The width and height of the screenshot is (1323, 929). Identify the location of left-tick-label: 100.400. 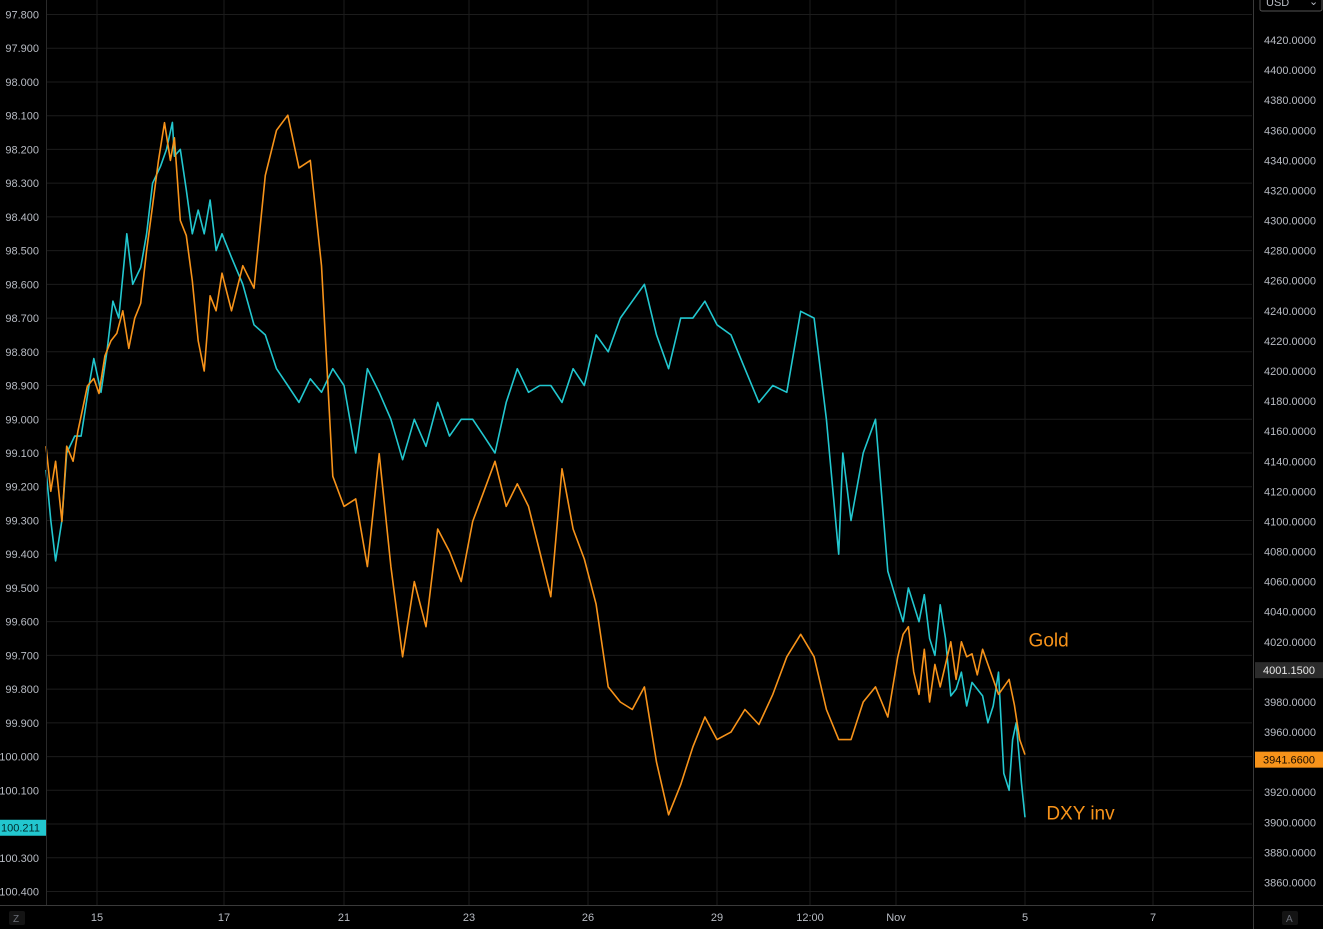
(19, 893).